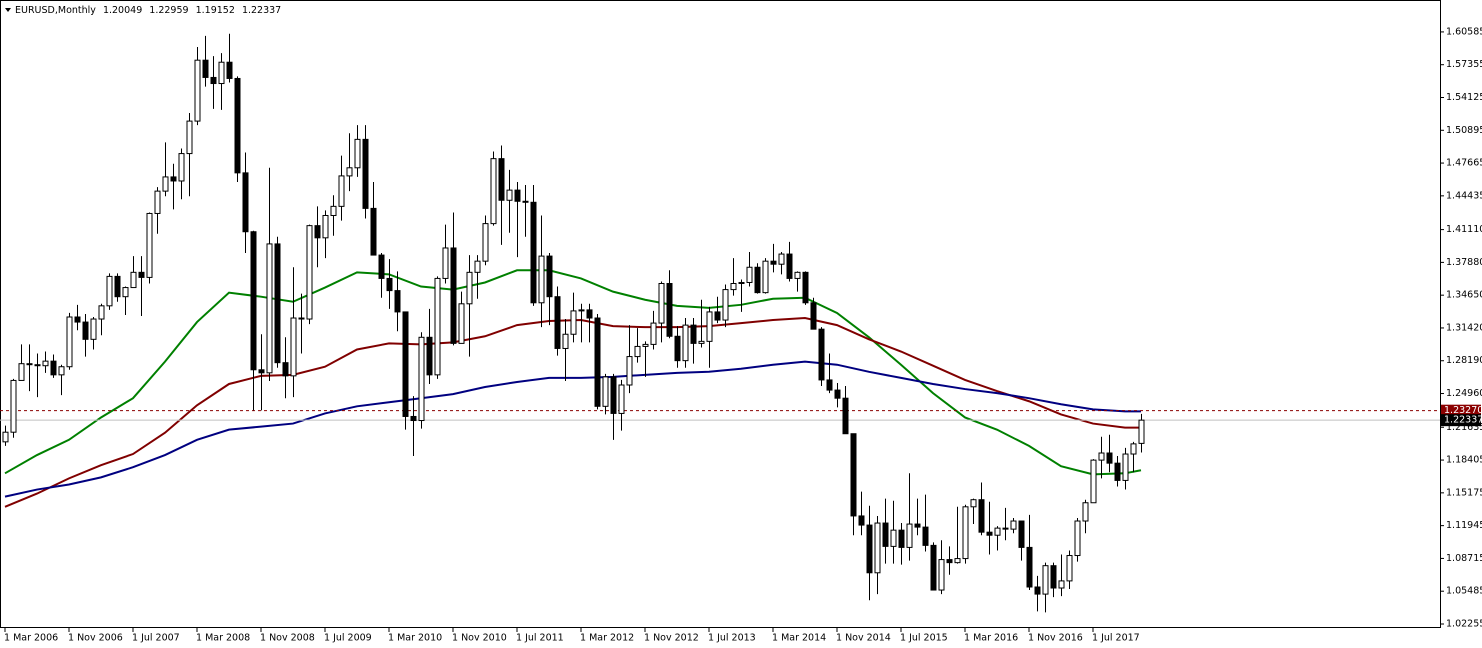 This screenshot has height=648, width=1482. Describe the element at coordinates (1464, 360) in the screenshot. I see `y-tick-label: 1.28190` at that location.